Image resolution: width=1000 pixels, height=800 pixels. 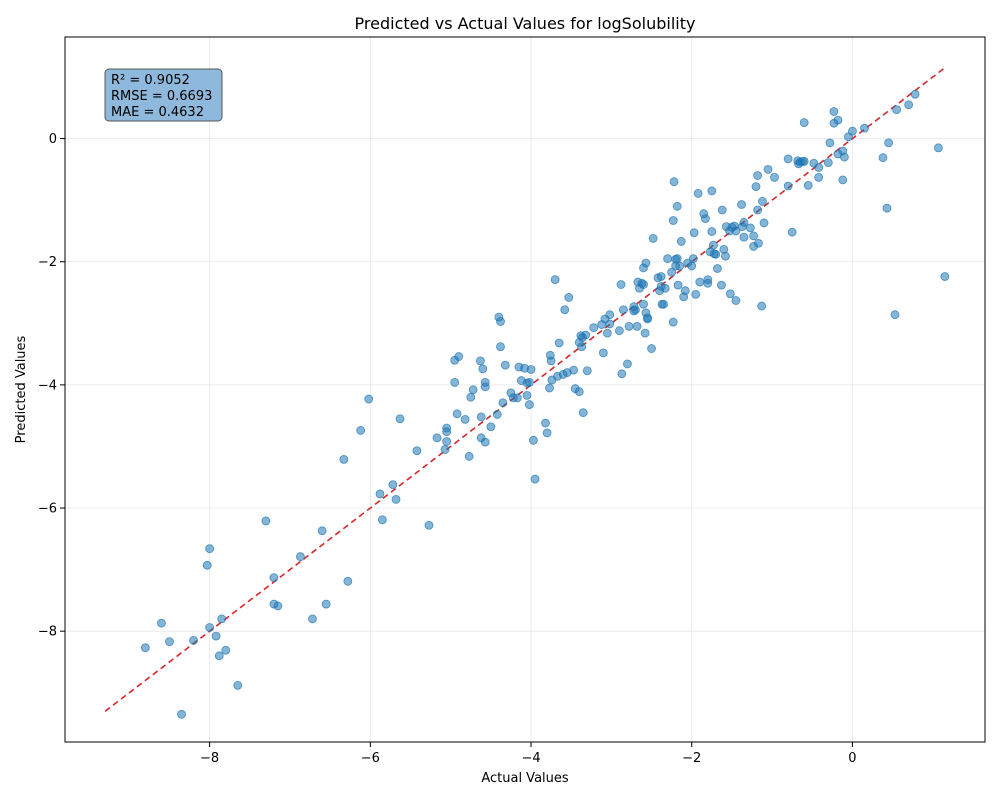 What do you see at coordinates (370, 758) in the screenshot?
I see `x-tick-label: −6` at bounding box center [370, 758].